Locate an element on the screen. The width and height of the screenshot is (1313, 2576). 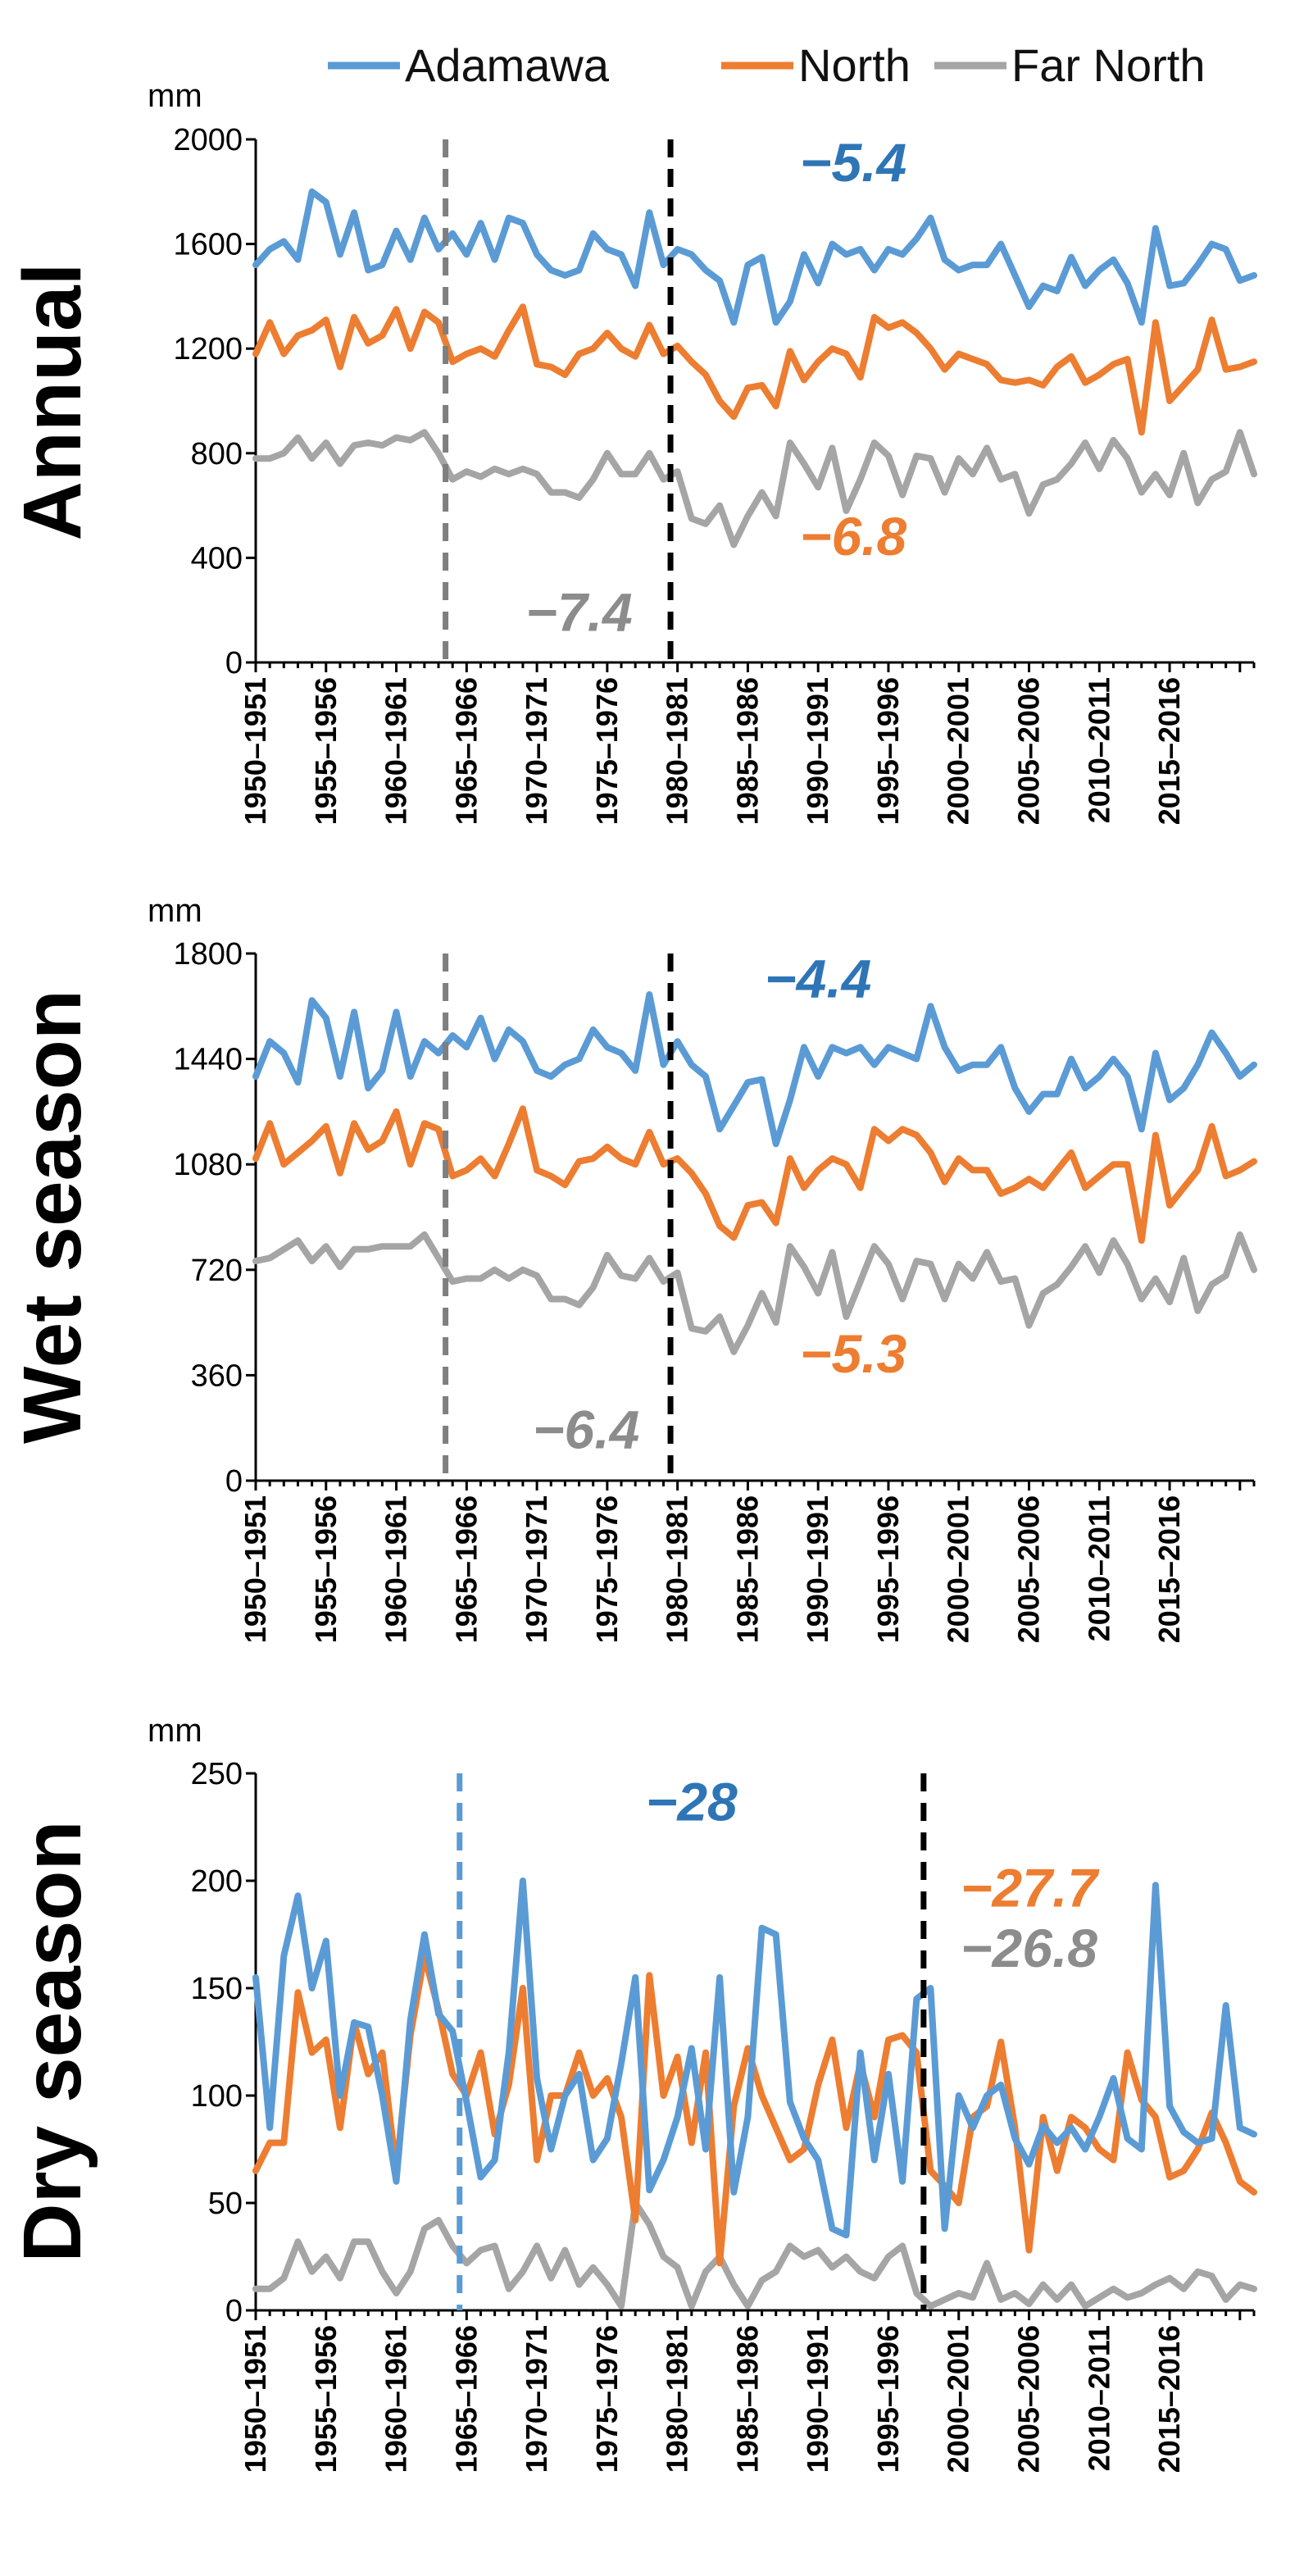
legend-item-adamawa: Adamawa is located at coordinates (469, 65).